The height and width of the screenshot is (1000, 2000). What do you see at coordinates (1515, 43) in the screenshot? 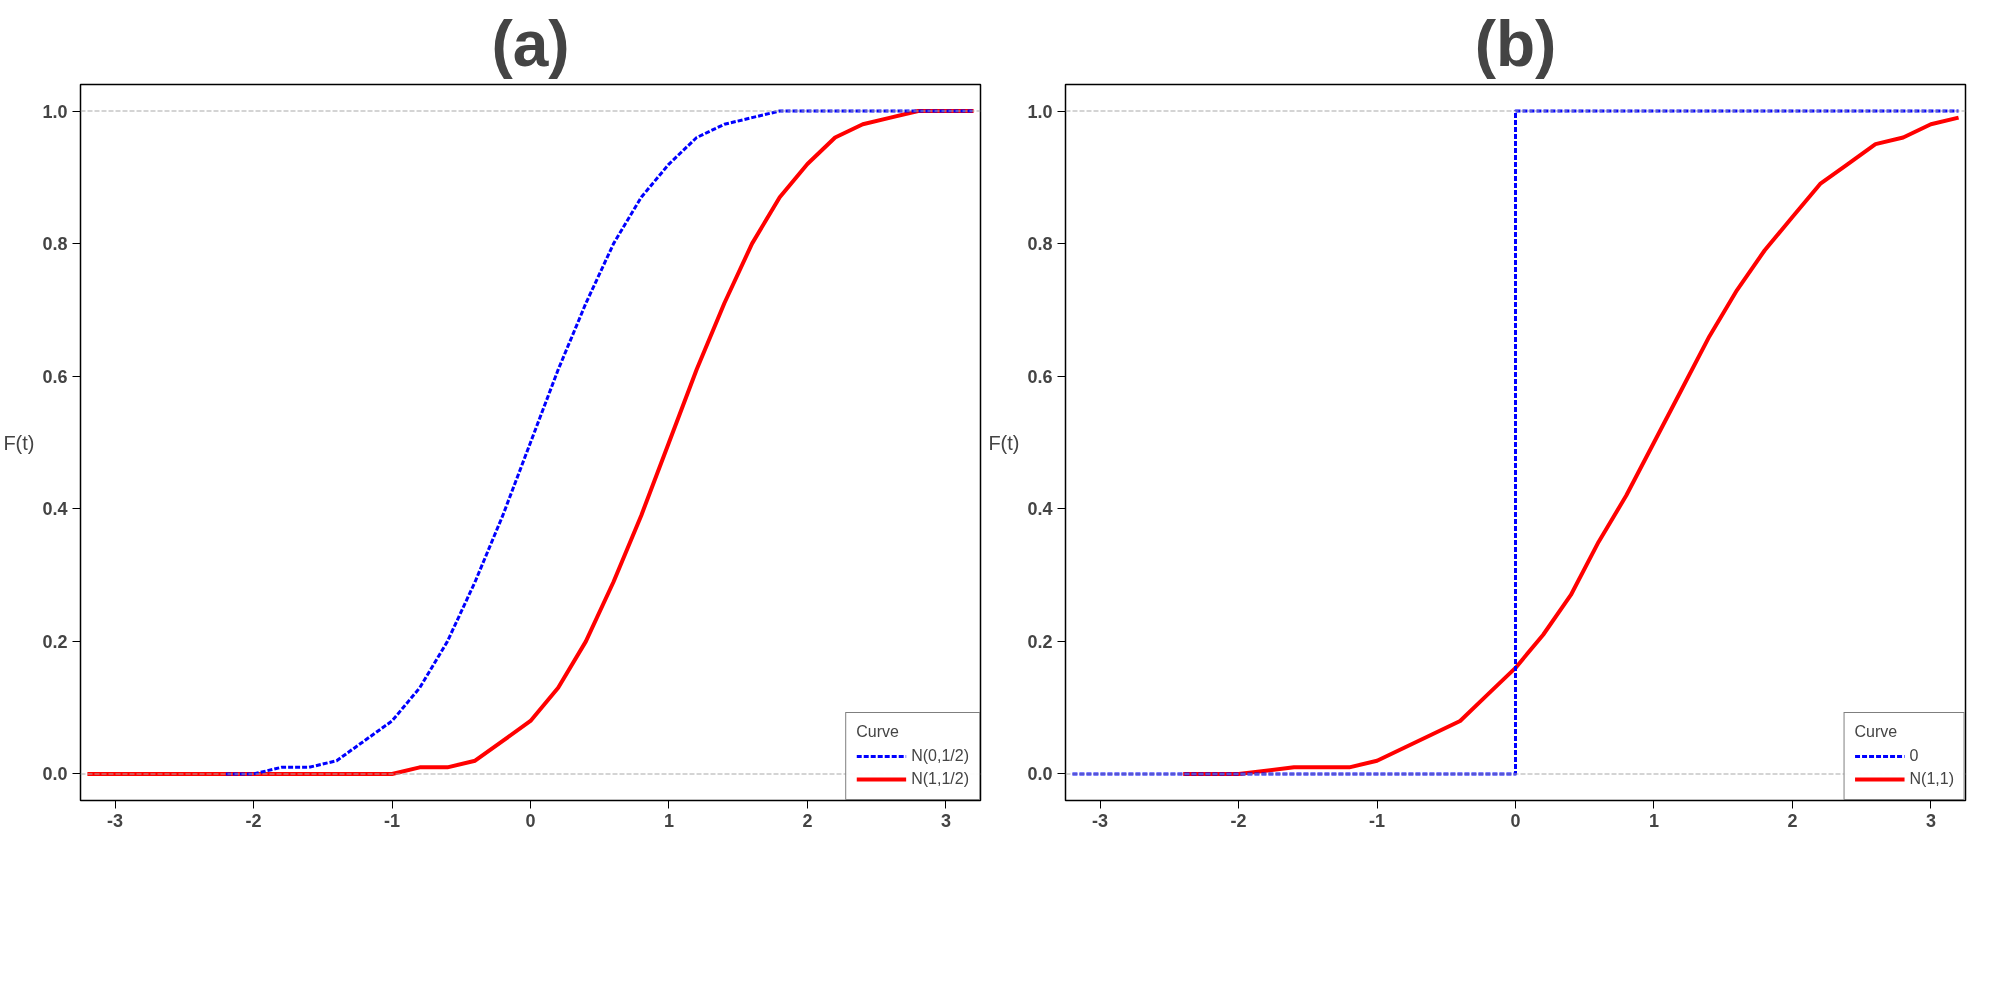
I see `chart-title: (b)` at bounding box center [1515, 43].